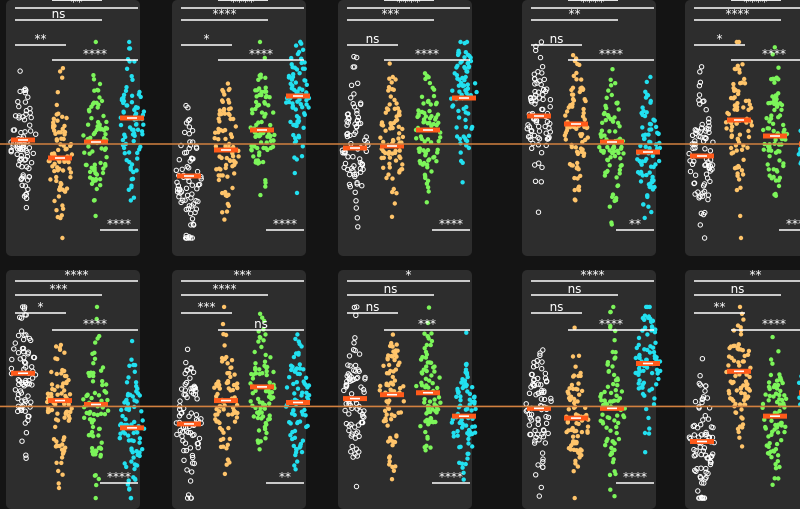  I want to click on significance-bracket: ****, so click(592, 275).